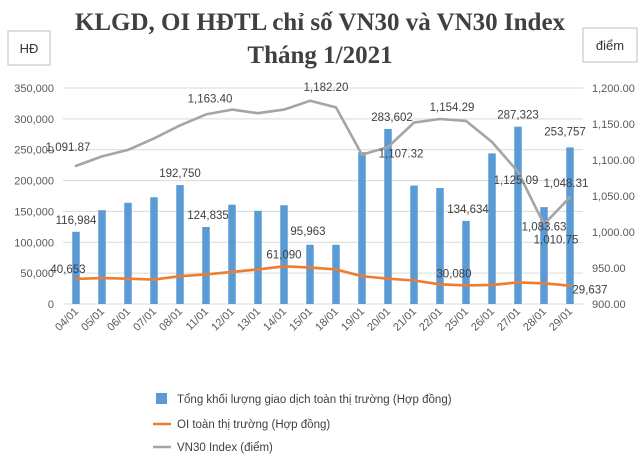 The width and height of the screenshot is (640, 457). Describe the element at coordinates (323, 276) in the screenshot. I see `oi-line` at that location.